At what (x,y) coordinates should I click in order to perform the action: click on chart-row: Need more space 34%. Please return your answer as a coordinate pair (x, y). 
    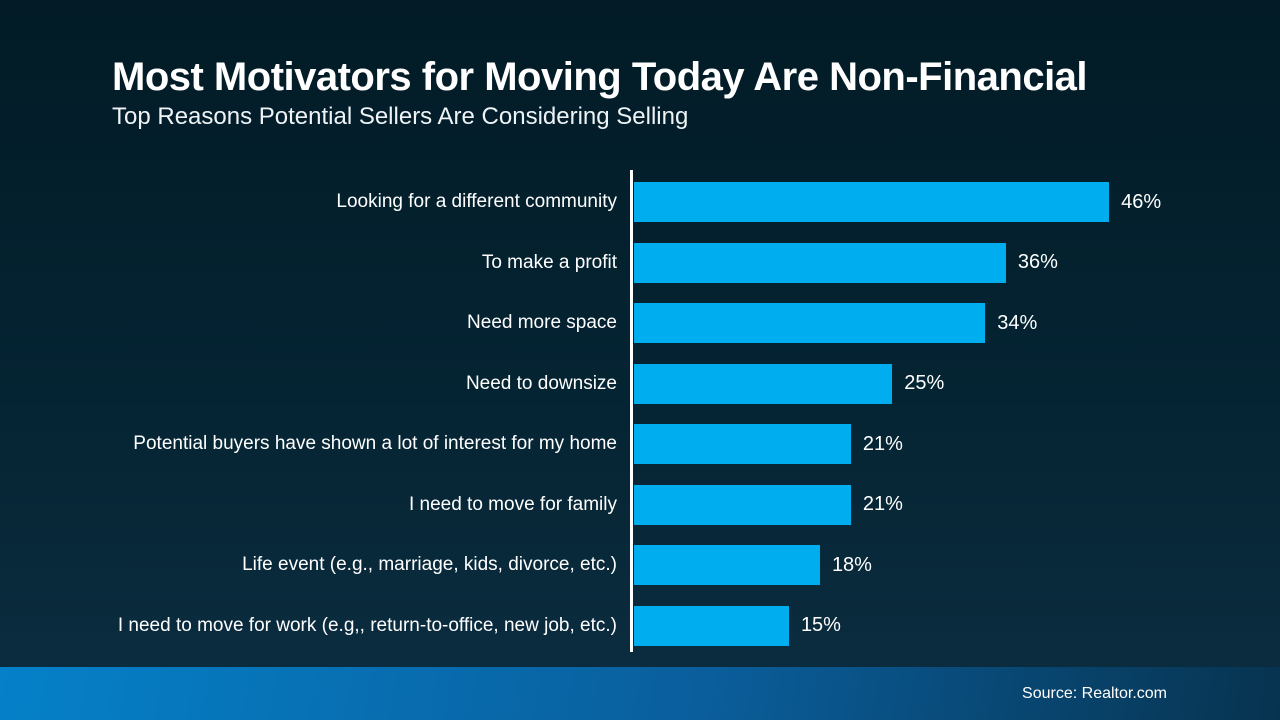
    Looking at the image, I should click on (640, 323).